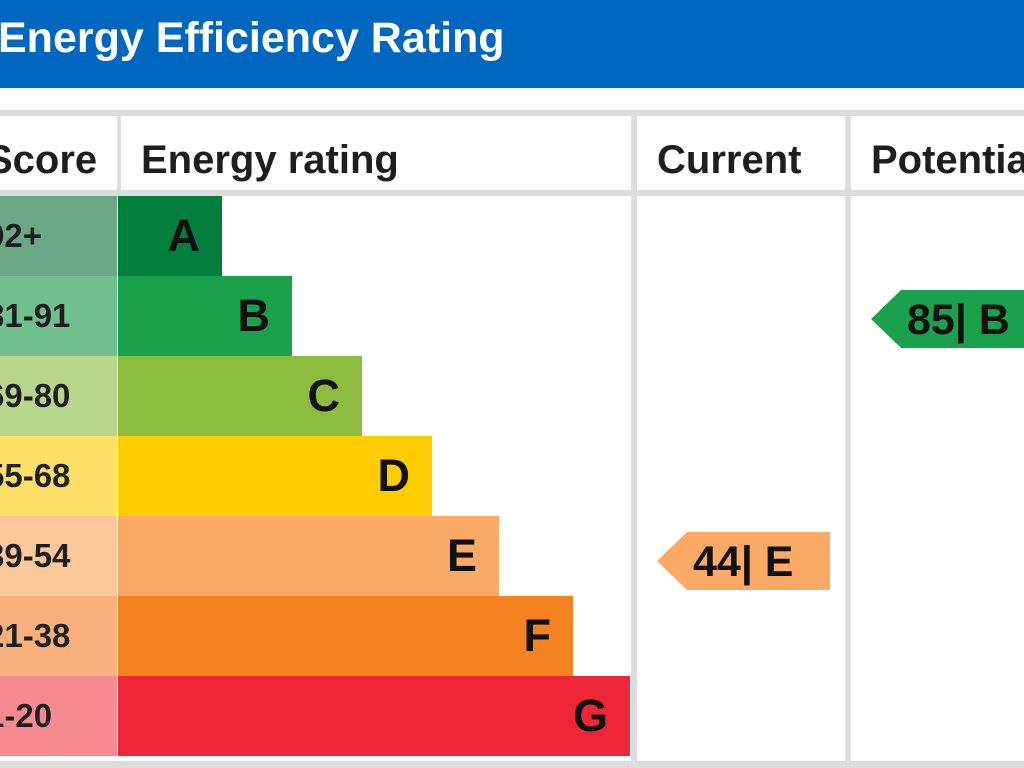  Describe the element at coordinates (937, 478) in the screenshot. I see `potential-column: 85| B` at that location.